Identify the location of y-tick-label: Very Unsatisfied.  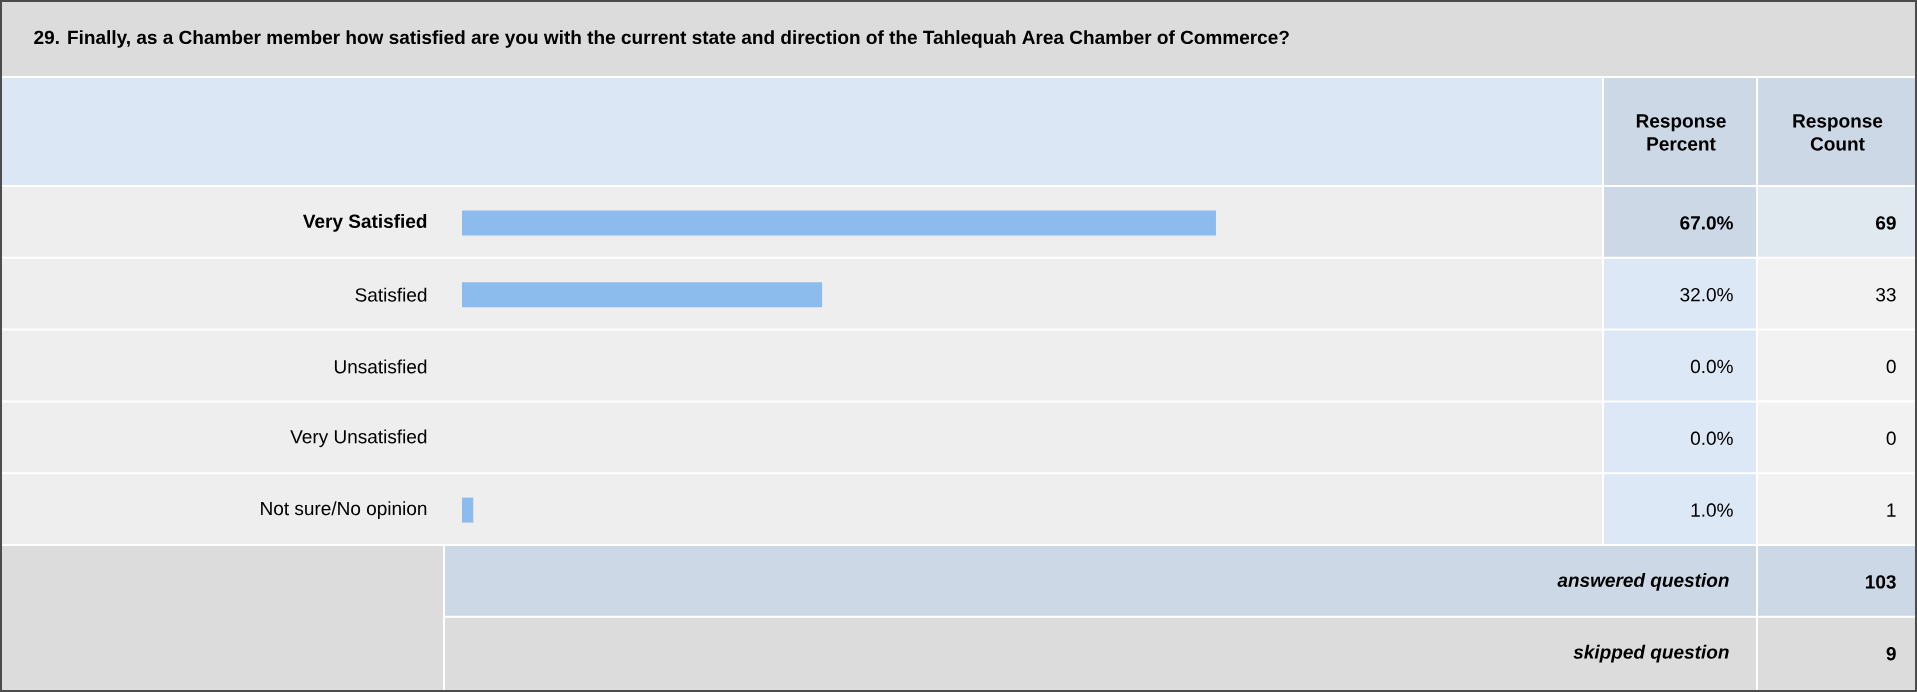
(358, 438).